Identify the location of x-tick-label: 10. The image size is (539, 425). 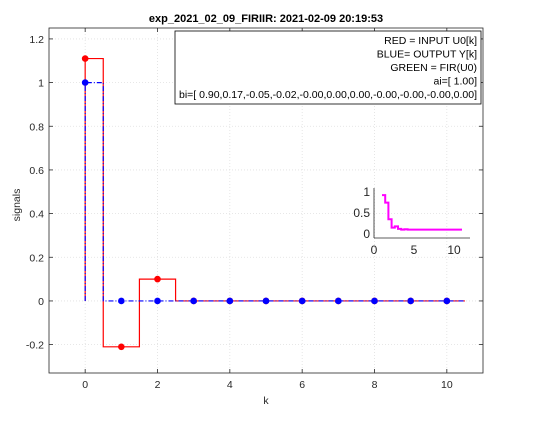
(447, 385).